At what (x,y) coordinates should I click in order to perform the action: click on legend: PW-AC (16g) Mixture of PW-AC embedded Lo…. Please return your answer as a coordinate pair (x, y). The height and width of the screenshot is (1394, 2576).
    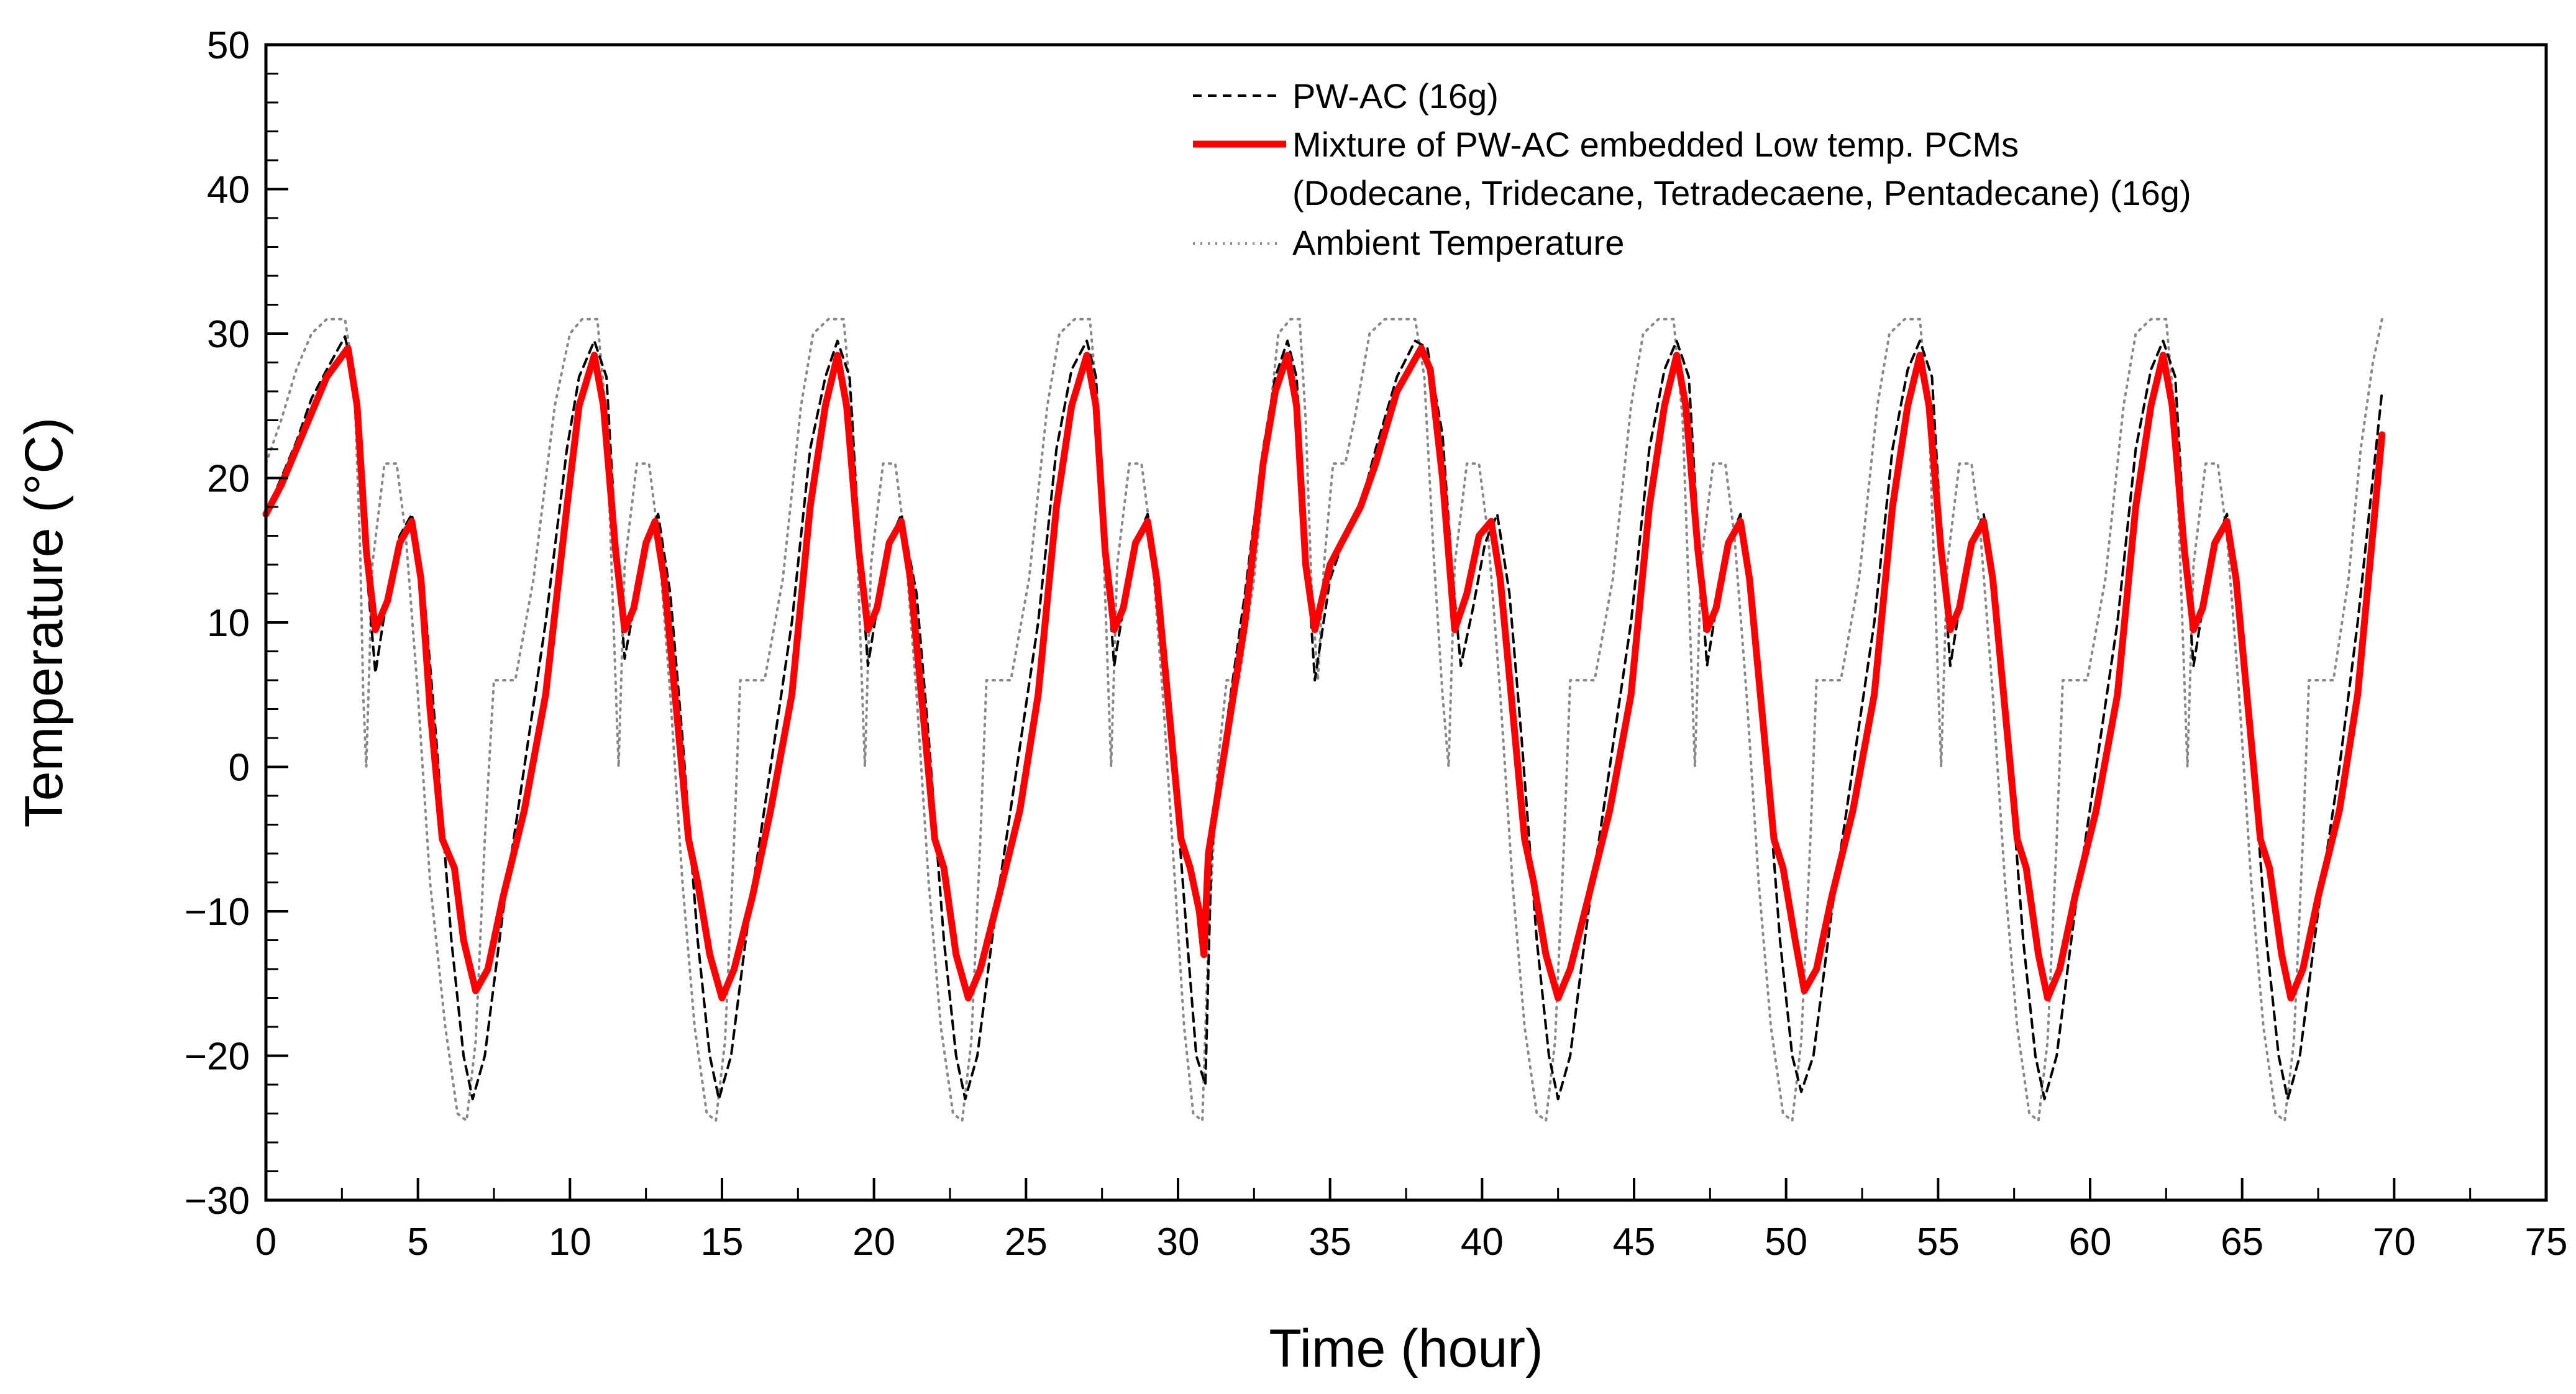
    Looking at the image, I should click on (1692, 169).